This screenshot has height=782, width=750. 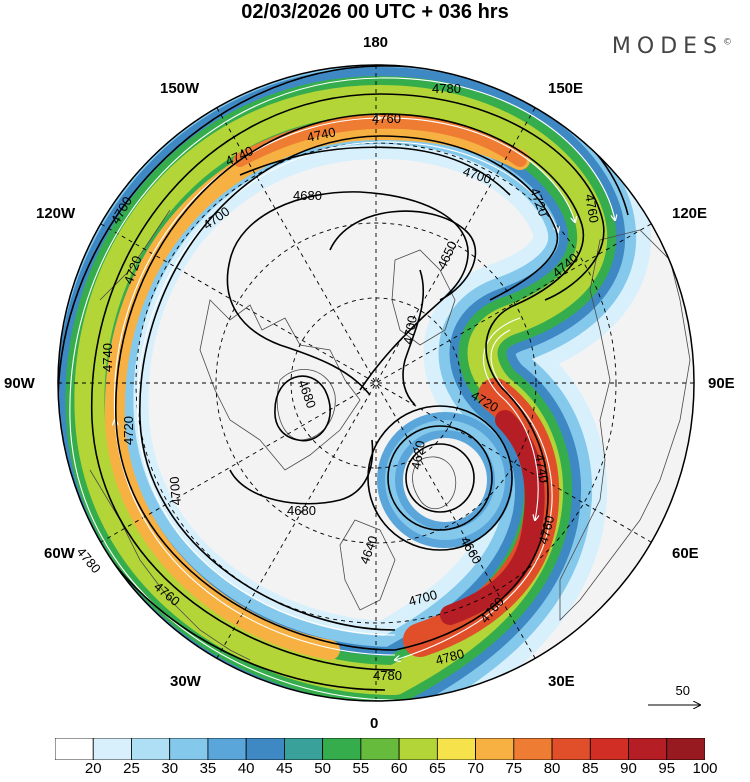 I want to click on contour-label: 4720, so click(x=128, y=430).